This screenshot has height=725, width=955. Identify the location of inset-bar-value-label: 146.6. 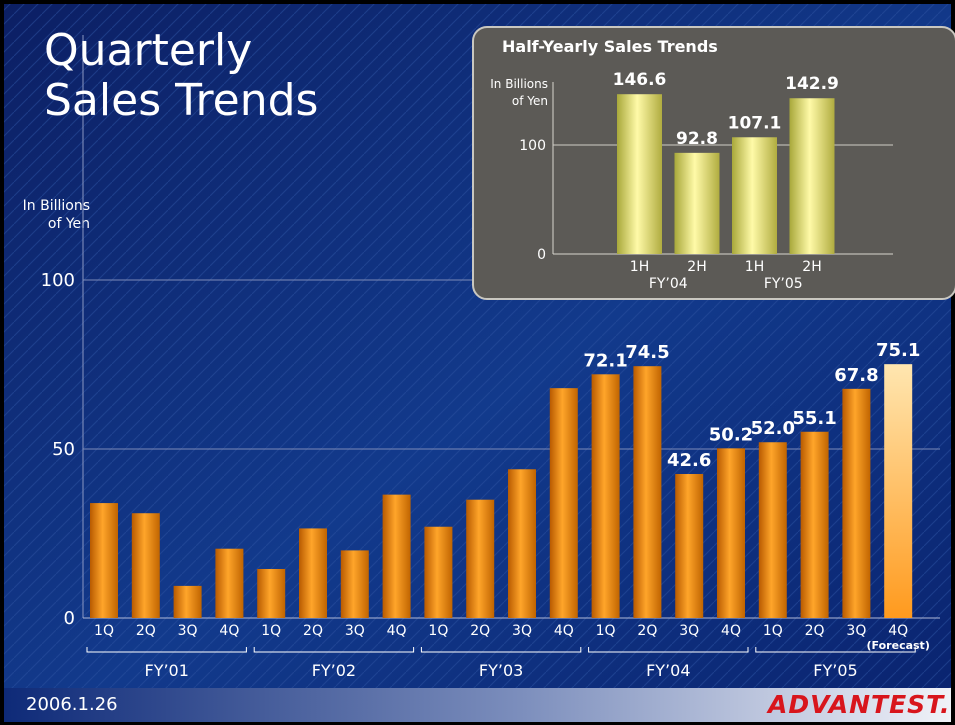
(640, 80).